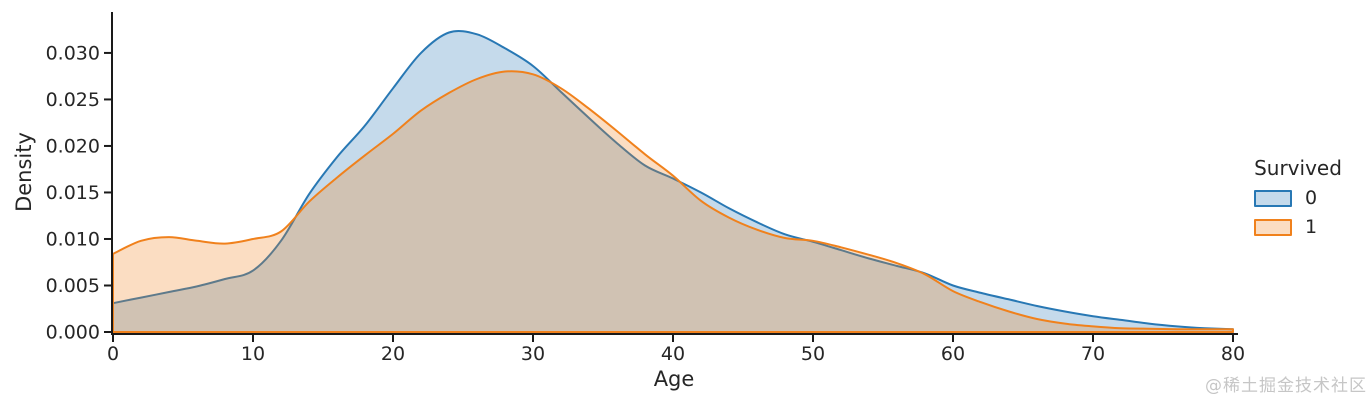 The image size is (1371, 402). What do you see at coordinates (673, 354) in the screenshot?
I see `x-tick-label: 40` at bounding box center [673, 354].